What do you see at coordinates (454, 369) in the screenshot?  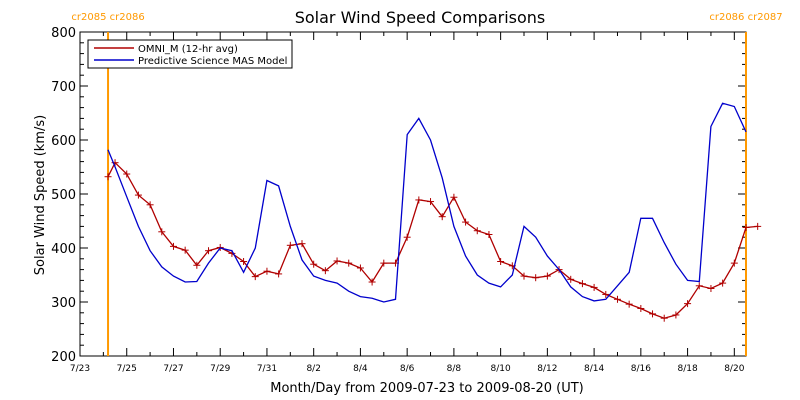 I see `x-tick-label: 8/8` at bounding box center [454, 369].